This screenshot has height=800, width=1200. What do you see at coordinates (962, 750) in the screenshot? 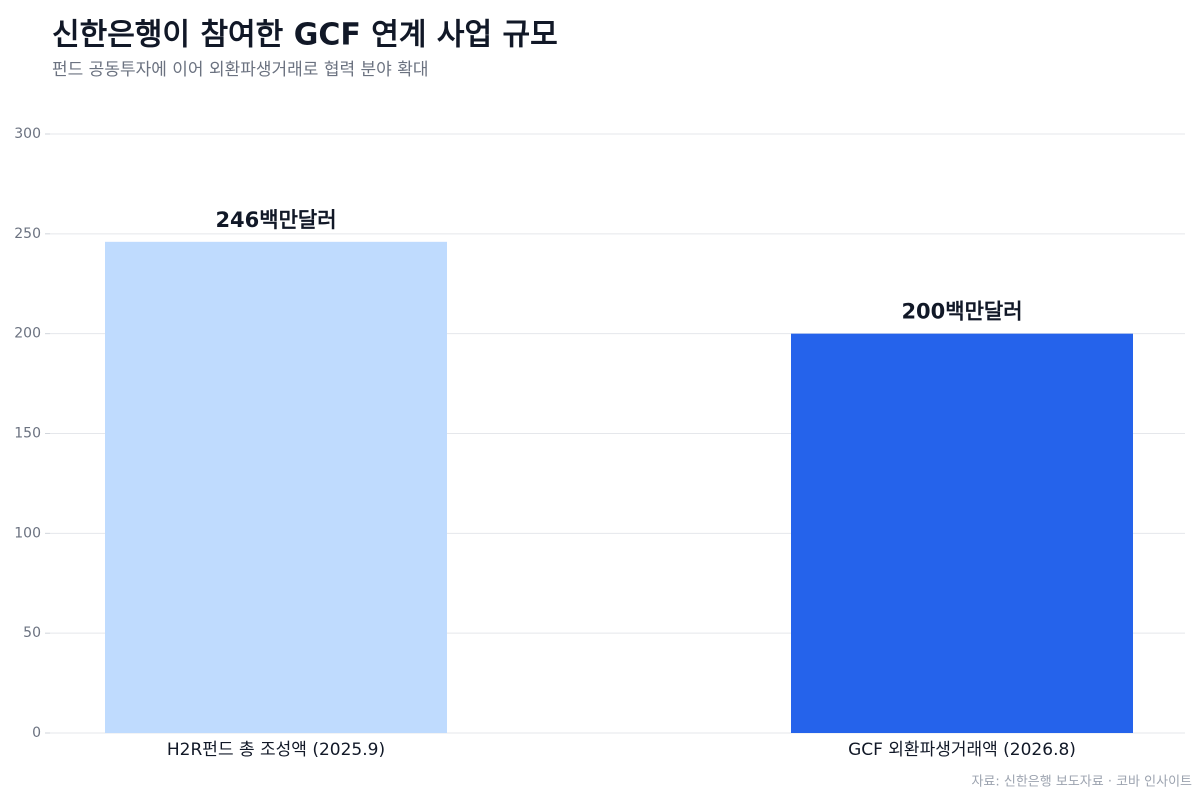
I see `x-tick-label: GCF 외환파생거래액 (2026.8)` at bounding box center [962, 750].